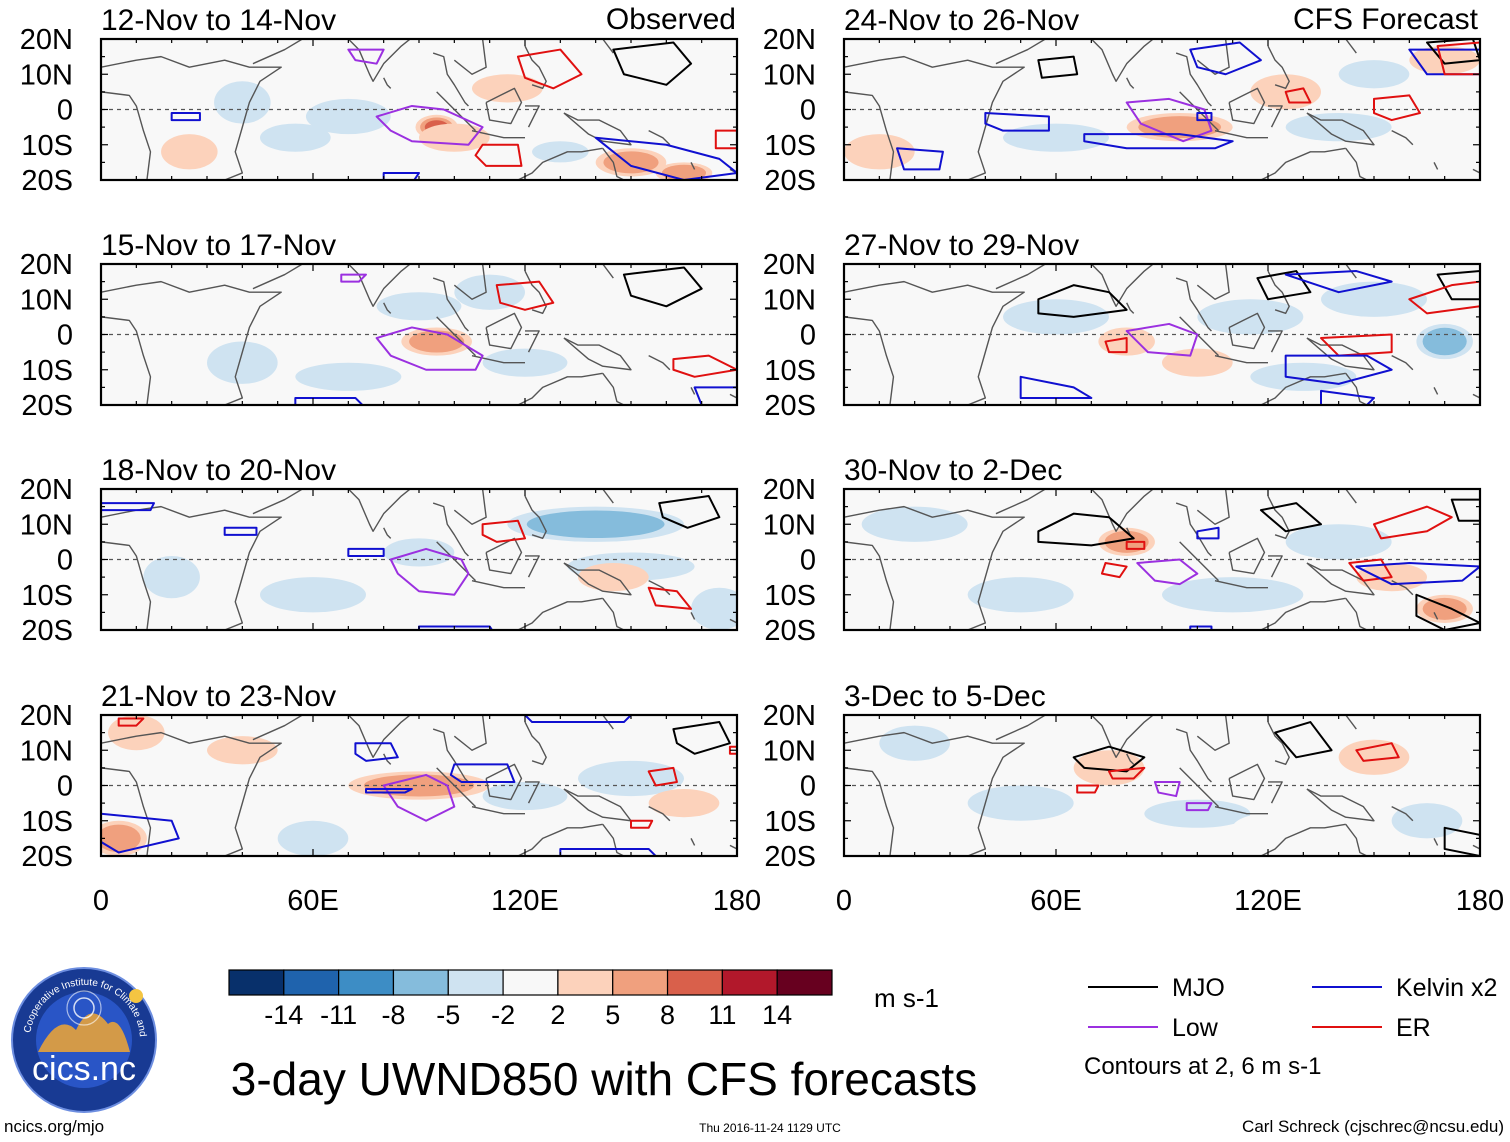 The image size is (1510, 1142). Describe the element at coordinates (313, 901) in the screenshot. I see `x-tick-label: 60E` at that location.